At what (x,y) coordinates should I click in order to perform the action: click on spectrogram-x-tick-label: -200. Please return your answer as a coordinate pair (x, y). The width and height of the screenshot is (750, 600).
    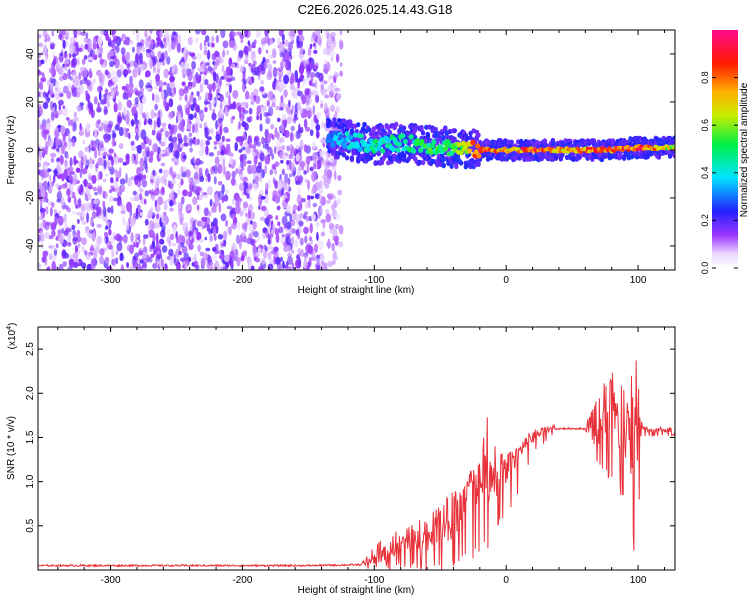
    Looking at the image, I should click on (242, 280).